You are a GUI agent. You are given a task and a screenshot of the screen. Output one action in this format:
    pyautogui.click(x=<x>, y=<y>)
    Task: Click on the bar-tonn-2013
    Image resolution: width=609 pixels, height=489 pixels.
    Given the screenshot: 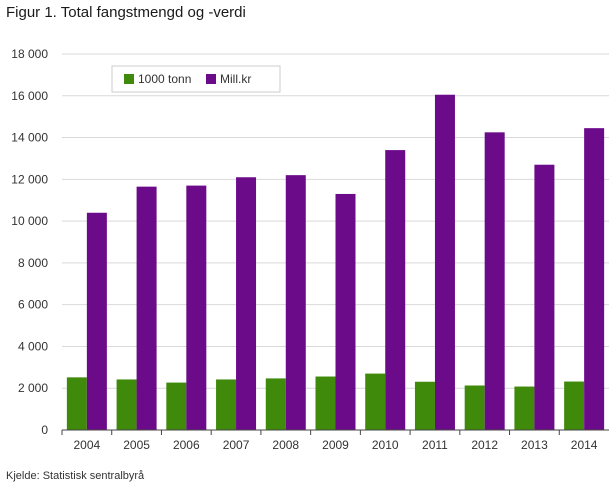 What is the action you would take?
    pyautogui.click(x=524, y=408)
    